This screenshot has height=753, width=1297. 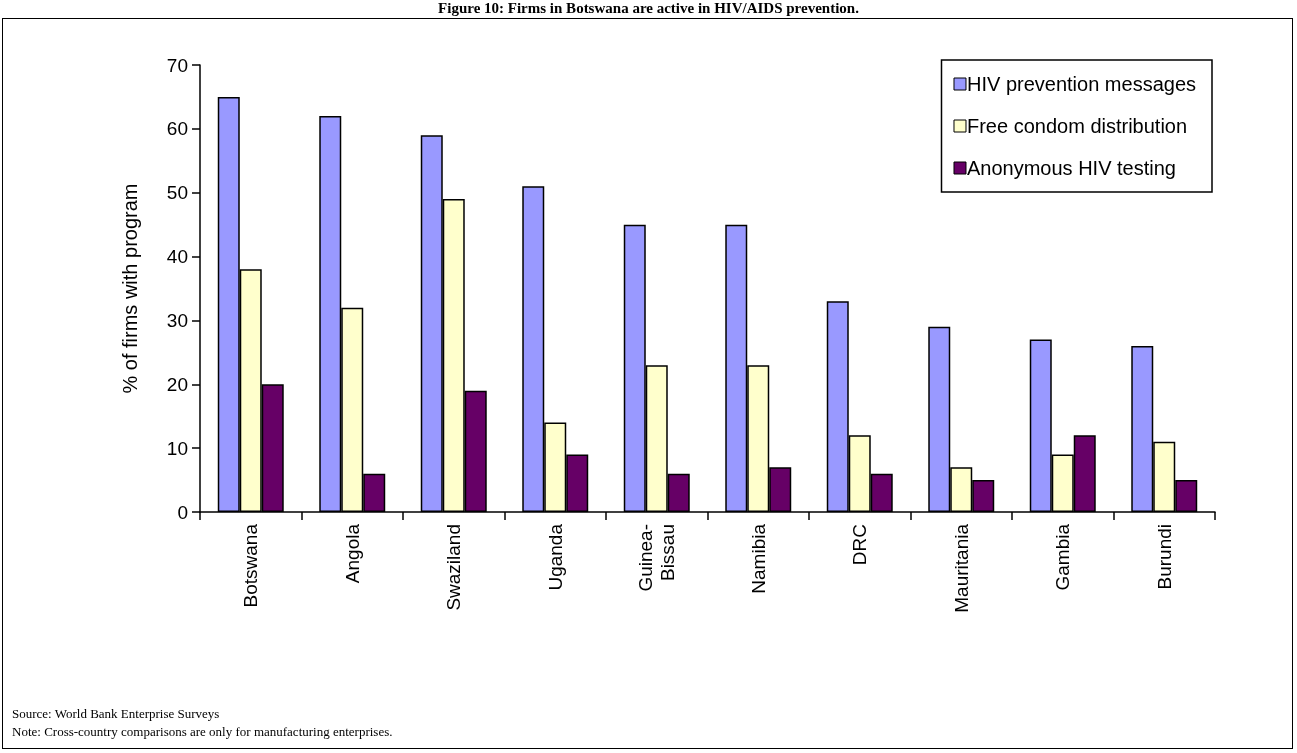 I want to click on y-axis-title: % of firms with program, so click(x=130, y=288).